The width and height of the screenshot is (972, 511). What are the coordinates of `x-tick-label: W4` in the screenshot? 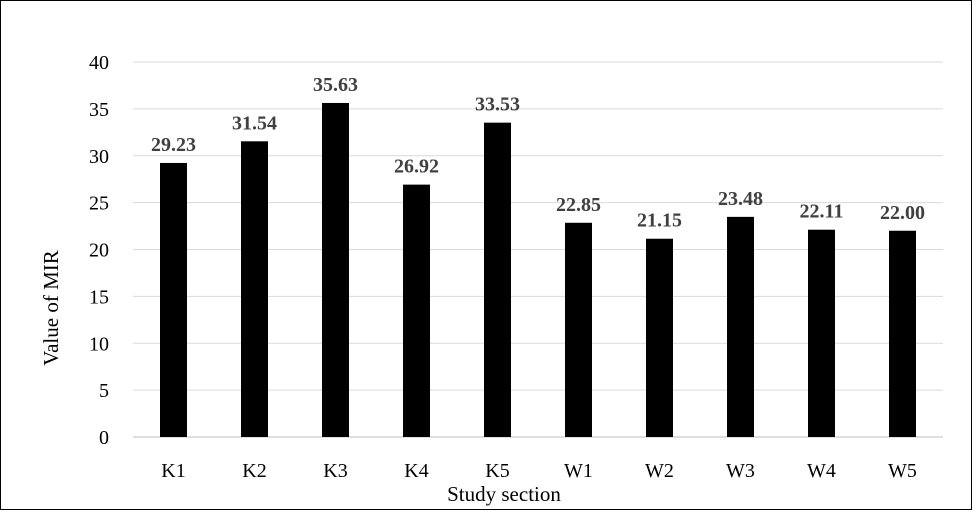 It's located at (821, 471).